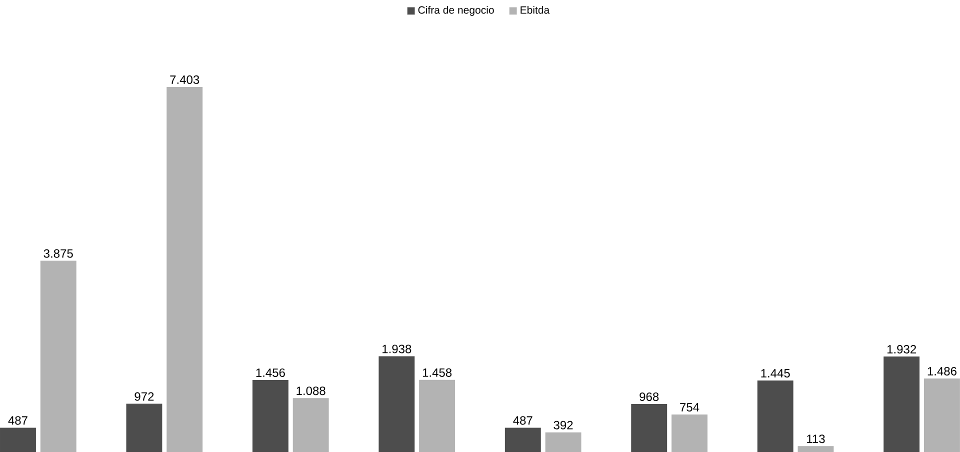 The width and height of the screenshot is (960, 452). Describe the element at coordinates (456, 11) in the screenshot. I see `legend-label: Cifra de negocio` at that location.